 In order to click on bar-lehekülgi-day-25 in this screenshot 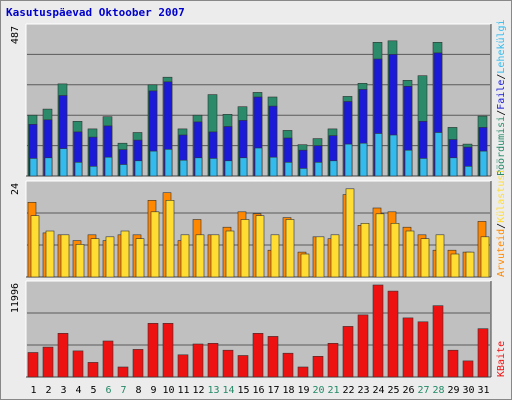, I will do `click(393, 155)`.